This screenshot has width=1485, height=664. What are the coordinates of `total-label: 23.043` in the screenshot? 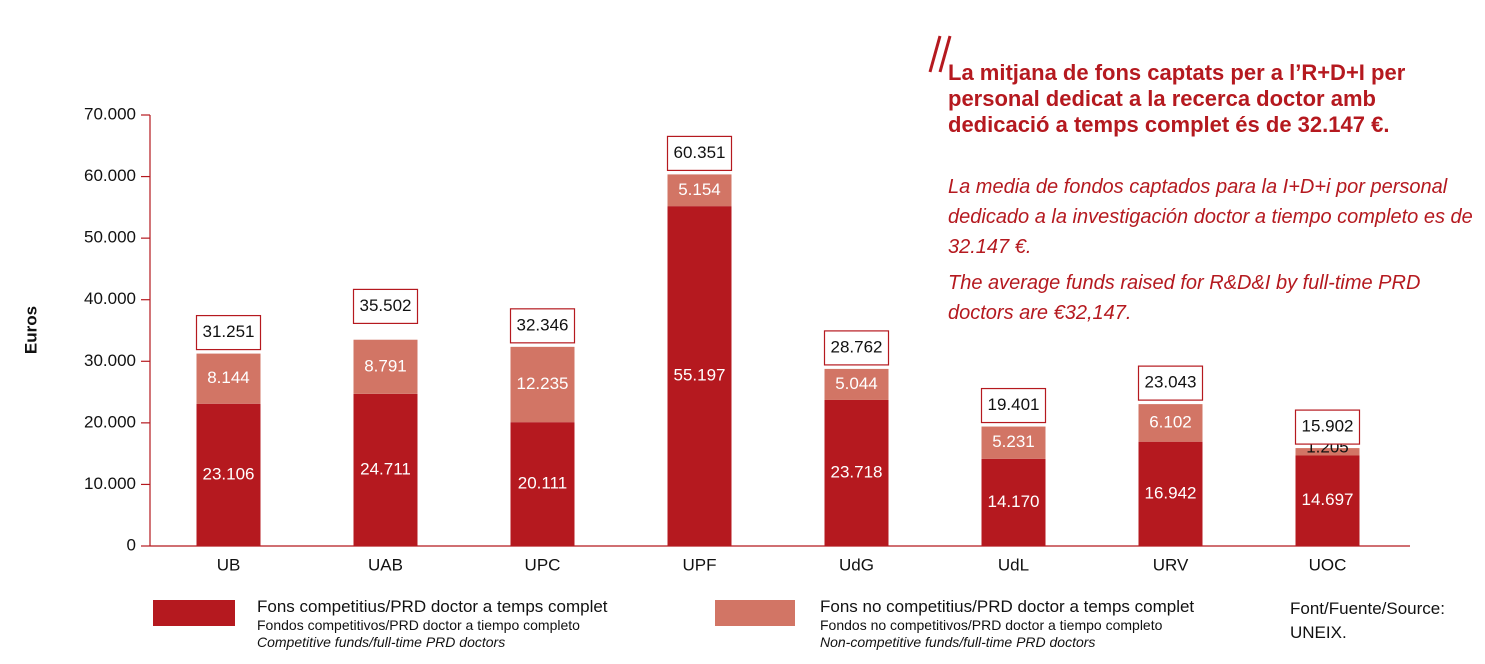 It's located at (1171, 382).